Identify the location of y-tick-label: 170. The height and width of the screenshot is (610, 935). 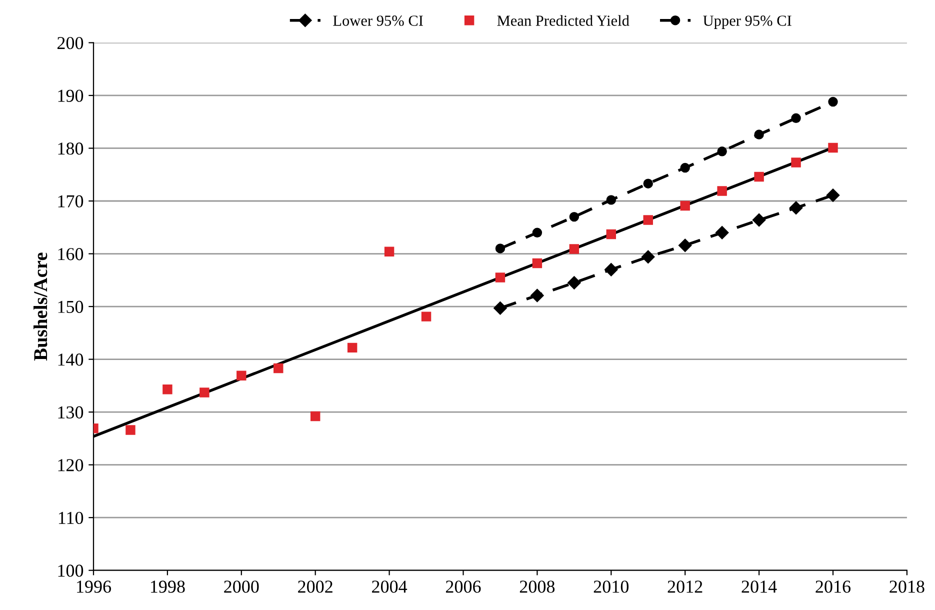
(71, 201).